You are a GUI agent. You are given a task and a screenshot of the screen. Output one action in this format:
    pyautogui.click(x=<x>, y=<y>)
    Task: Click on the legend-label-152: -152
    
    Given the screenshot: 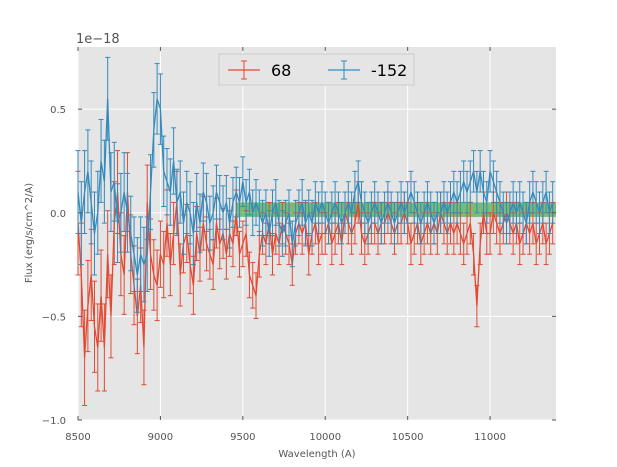 What is the action you would take?
    pyautogui.click(x=389, y=70)
    